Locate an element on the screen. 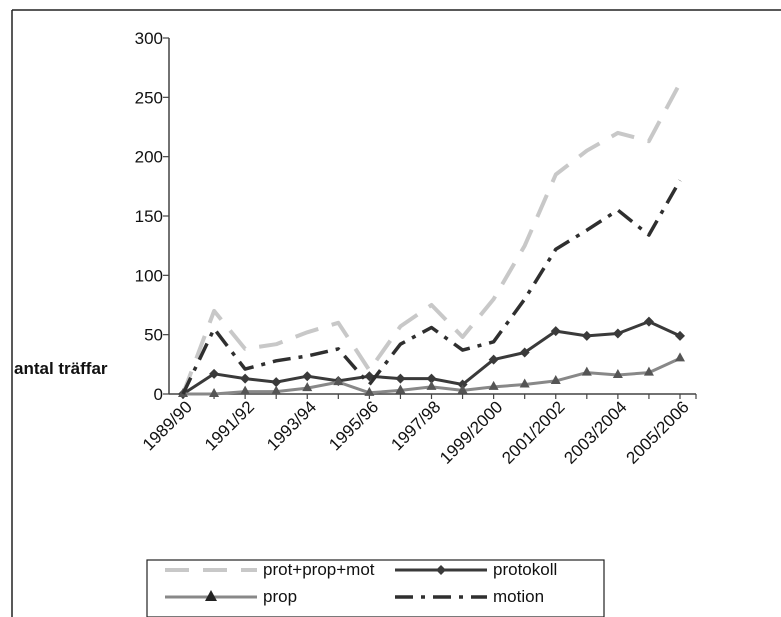 This screenshot has width=781, height=617. legend-item: motion is located at coordinates (469, 596).